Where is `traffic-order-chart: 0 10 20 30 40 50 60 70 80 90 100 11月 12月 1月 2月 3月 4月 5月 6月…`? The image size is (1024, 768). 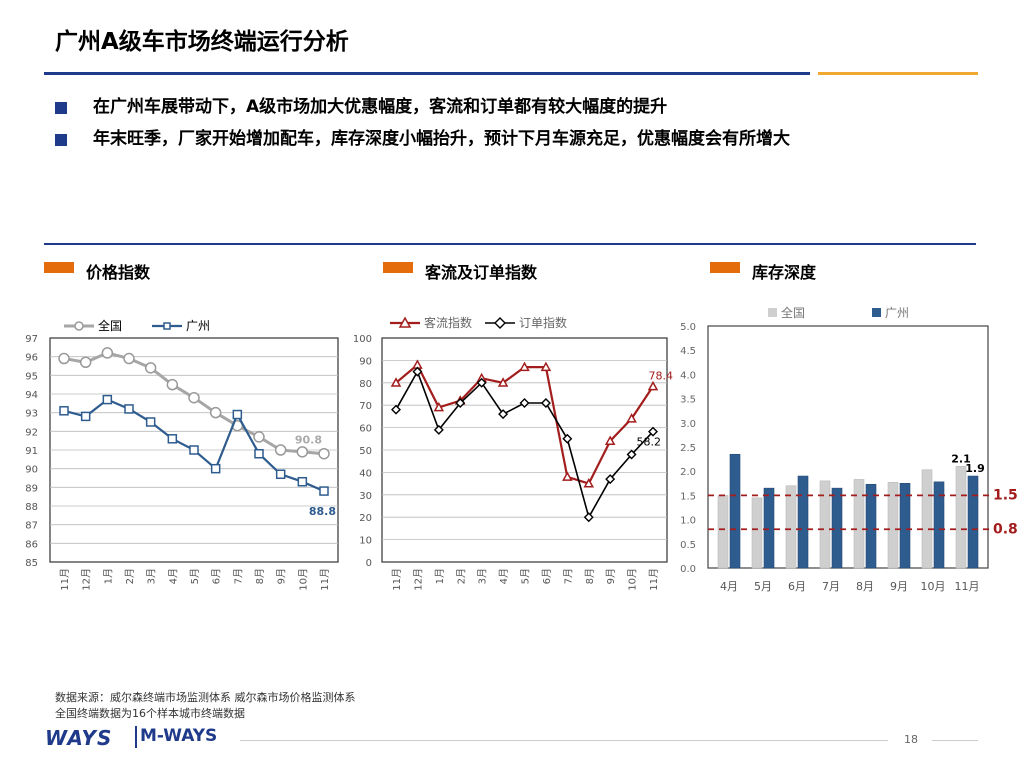
traffic-order-chart: 0 10 20 30 40 50 60 70 80 90 100 11月 12月 1月 2月 3月 4月 5月 6月… is located at coordinates (513, 453).